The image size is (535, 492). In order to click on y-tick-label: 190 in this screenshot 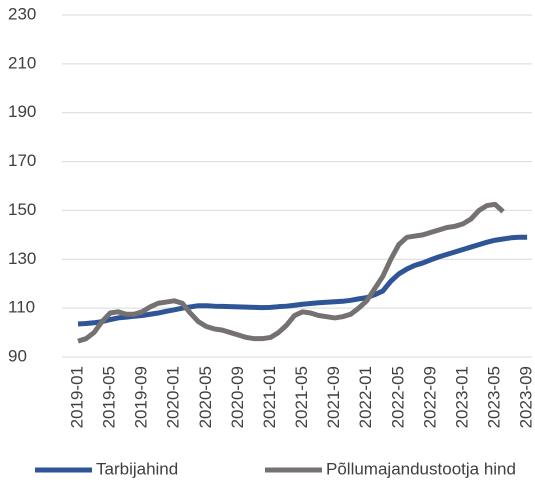, I will do `click(22, 111)`.